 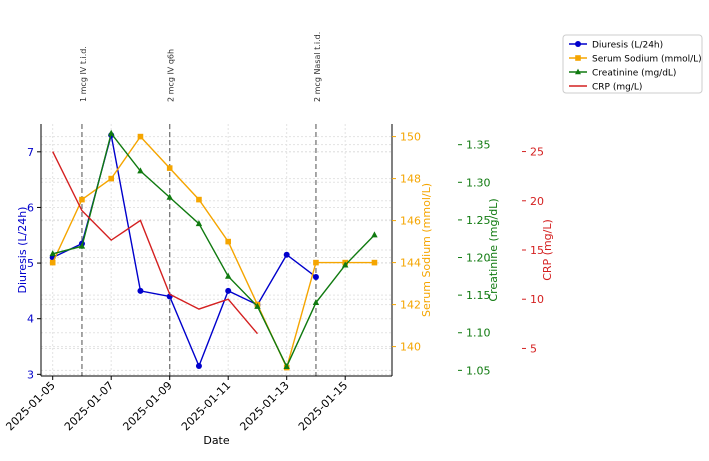 I want to click on legend-marker-sodium, so click(x=578, y=58).